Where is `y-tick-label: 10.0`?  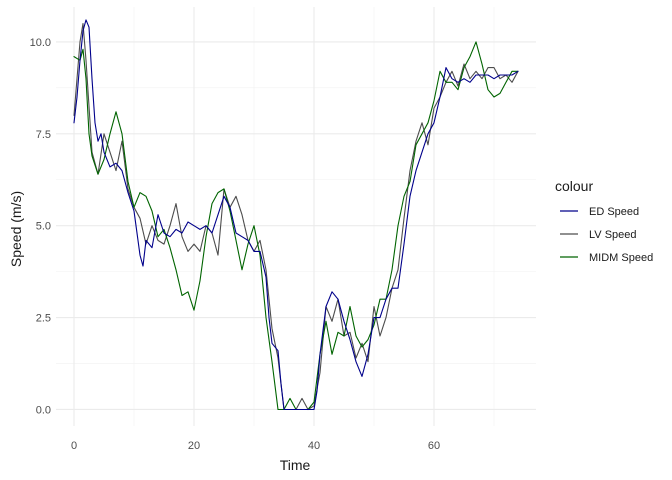 y-tick-label: 10.0 is located at coordinates (40, 43).